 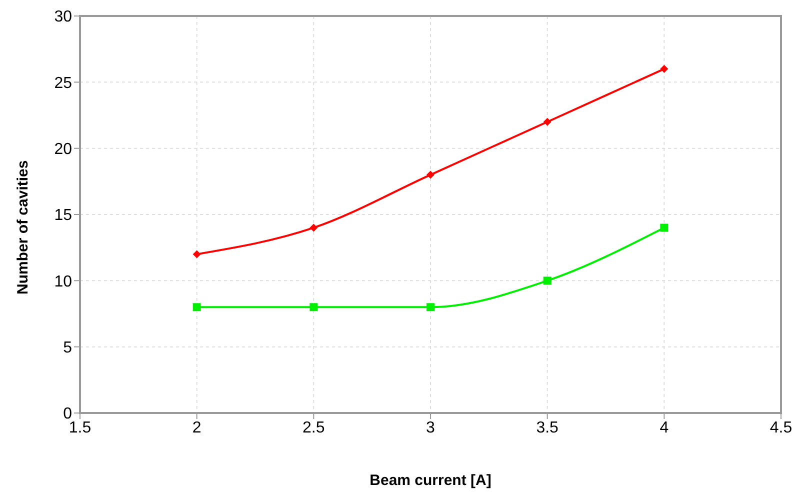 I want to click on y-tick-label: 25, so click(x=63, y=83).